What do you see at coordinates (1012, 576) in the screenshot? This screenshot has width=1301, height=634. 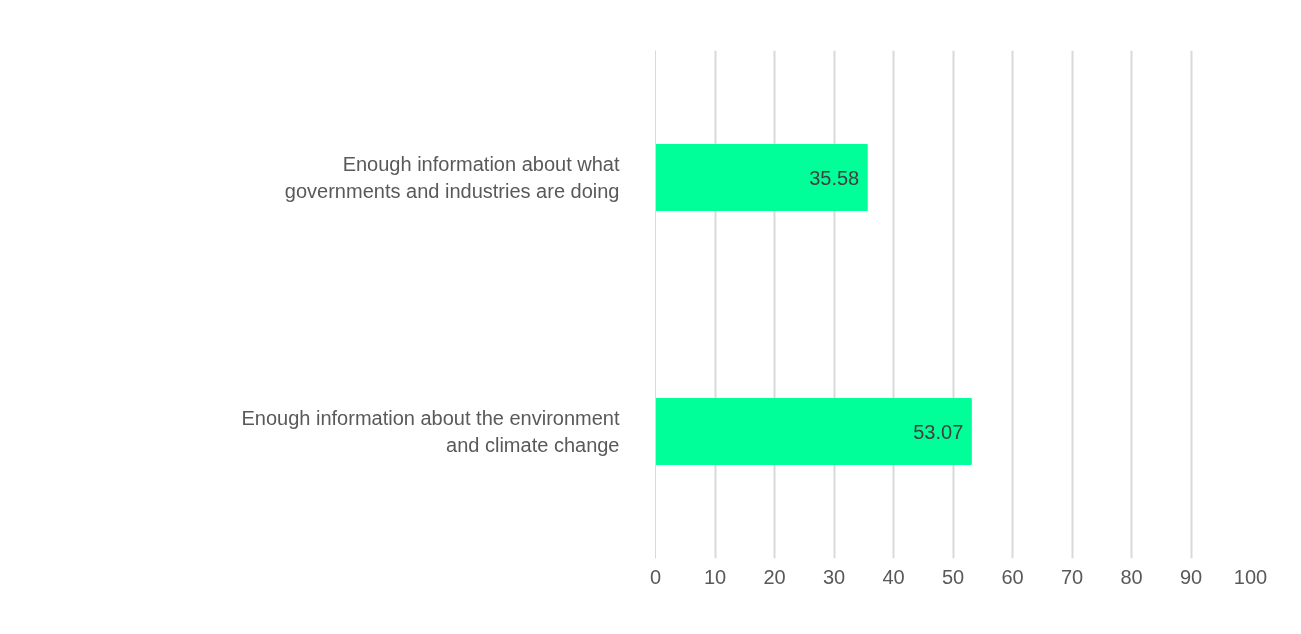 I see `x-tick-label: 60` at bounding box center [1012, 576].